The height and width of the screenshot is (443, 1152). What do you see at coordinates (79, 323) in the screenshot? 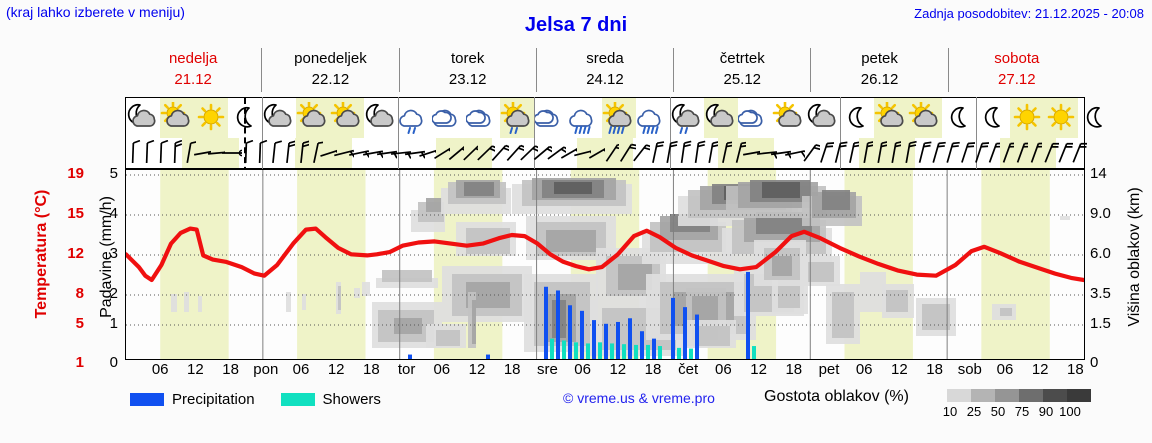
I see `temperature-tick-4: 5` at bounding box center [79, 323].